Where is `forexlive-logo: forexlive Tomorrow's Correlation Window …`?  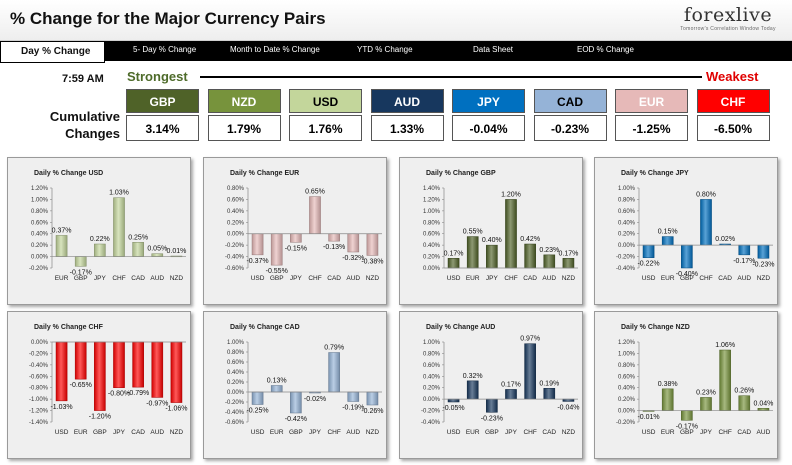
forexlive-logo: forexlive Tomorrow's Correlation Window … is located at coordinates (728, 20).